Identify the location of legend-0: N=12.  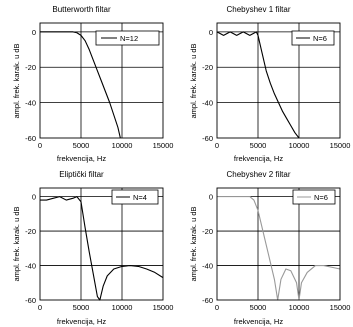
(127, 38).